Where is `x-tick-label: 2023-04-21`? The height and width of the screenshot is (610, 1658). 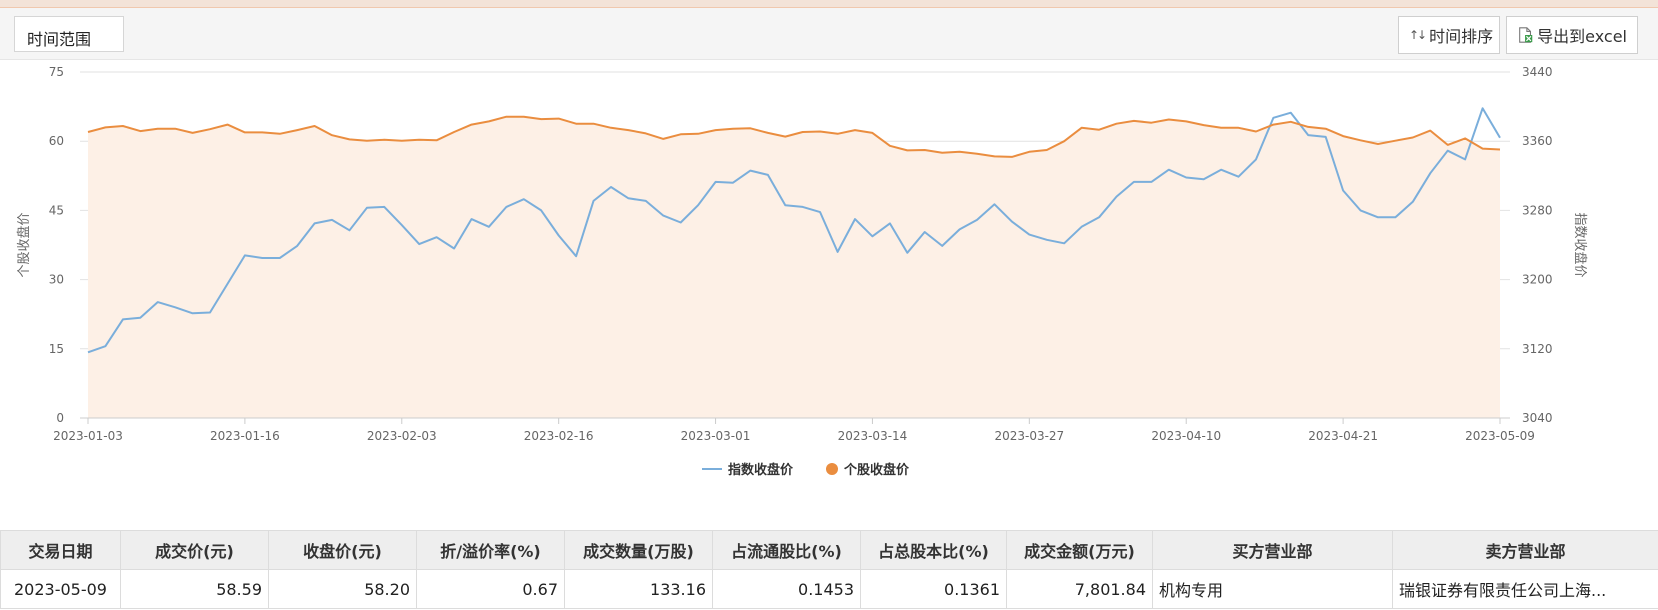
x-tick-label: 2023-04-21 is located at coordinates (1343, 436).